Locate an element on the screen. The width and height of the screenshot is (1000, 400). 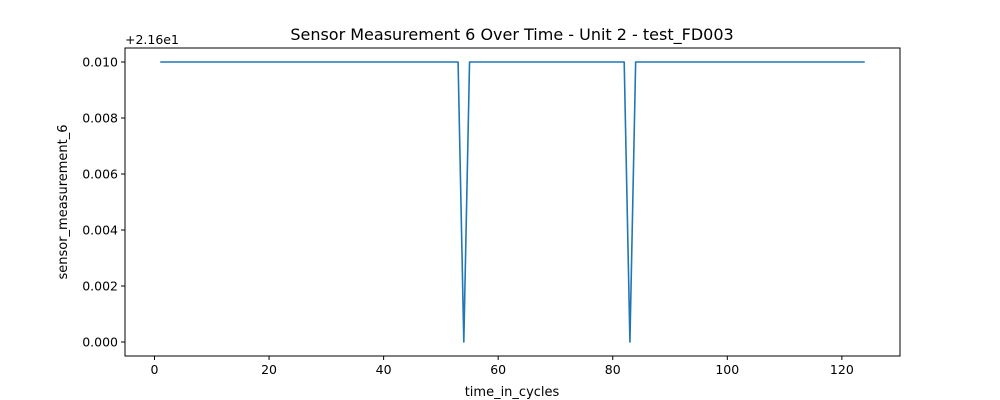
y-offset-label: +2.16e1 is located at coordinates (152, 39).